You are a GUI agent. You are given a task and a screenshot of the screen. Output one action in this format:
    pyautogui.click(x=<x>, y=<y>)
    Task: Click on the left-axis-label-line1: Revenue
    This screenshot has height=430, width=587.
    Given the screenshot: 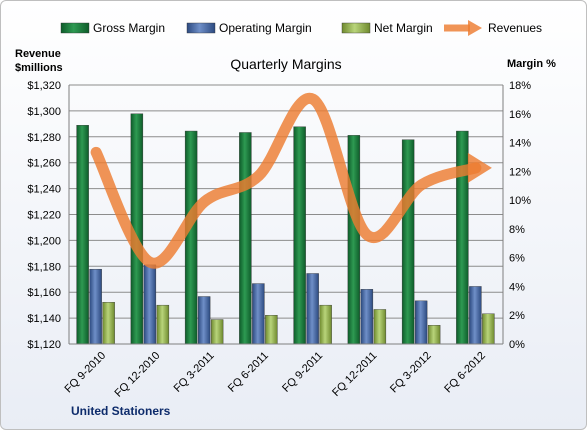 What is the action you would take?
    pyautogui.click(x=38, y=54)
    